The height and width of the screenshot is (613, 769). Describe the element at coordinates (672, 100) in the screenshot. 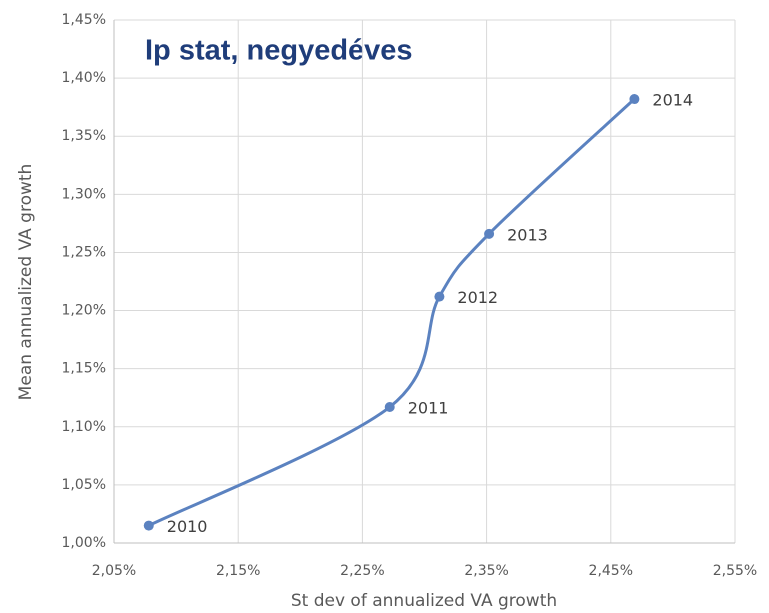

I see `point-label: 2014` at that location.